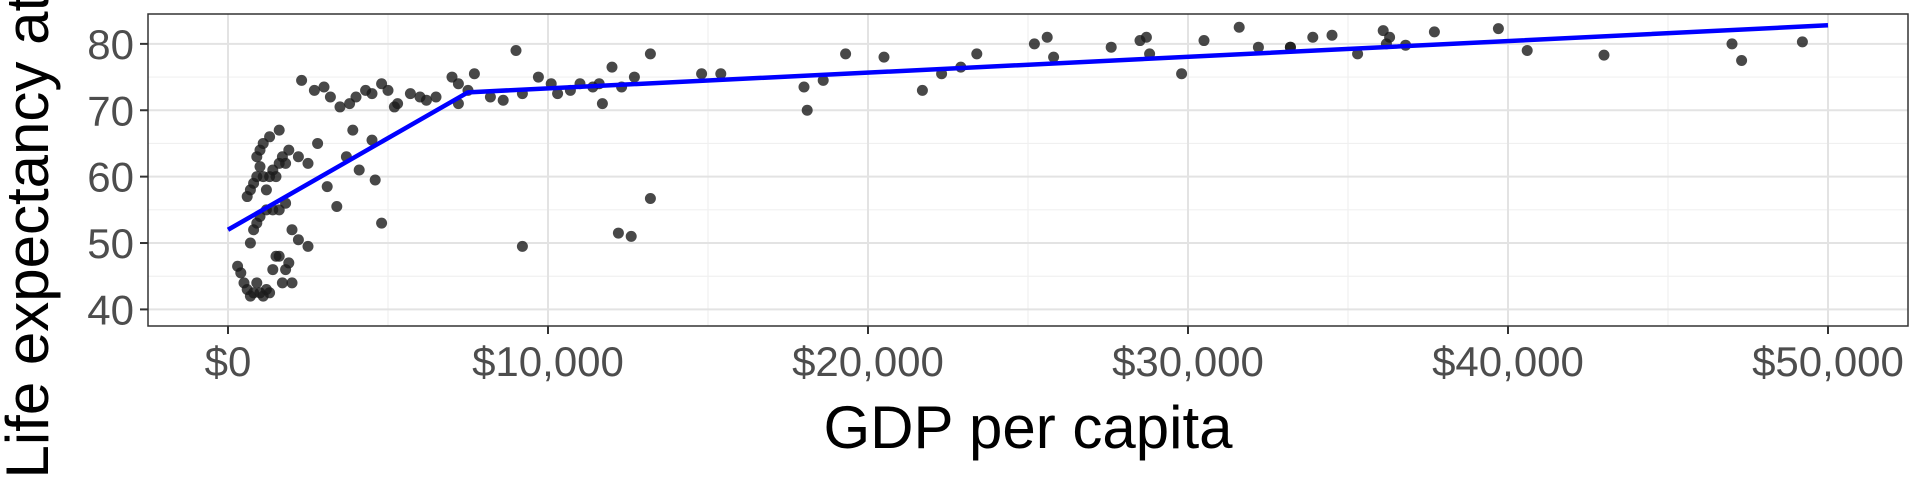 The width and height of the screenshot is (1920, 480). I want to click on y-axis-title: Life expectancy at birth, so click(30, 239).